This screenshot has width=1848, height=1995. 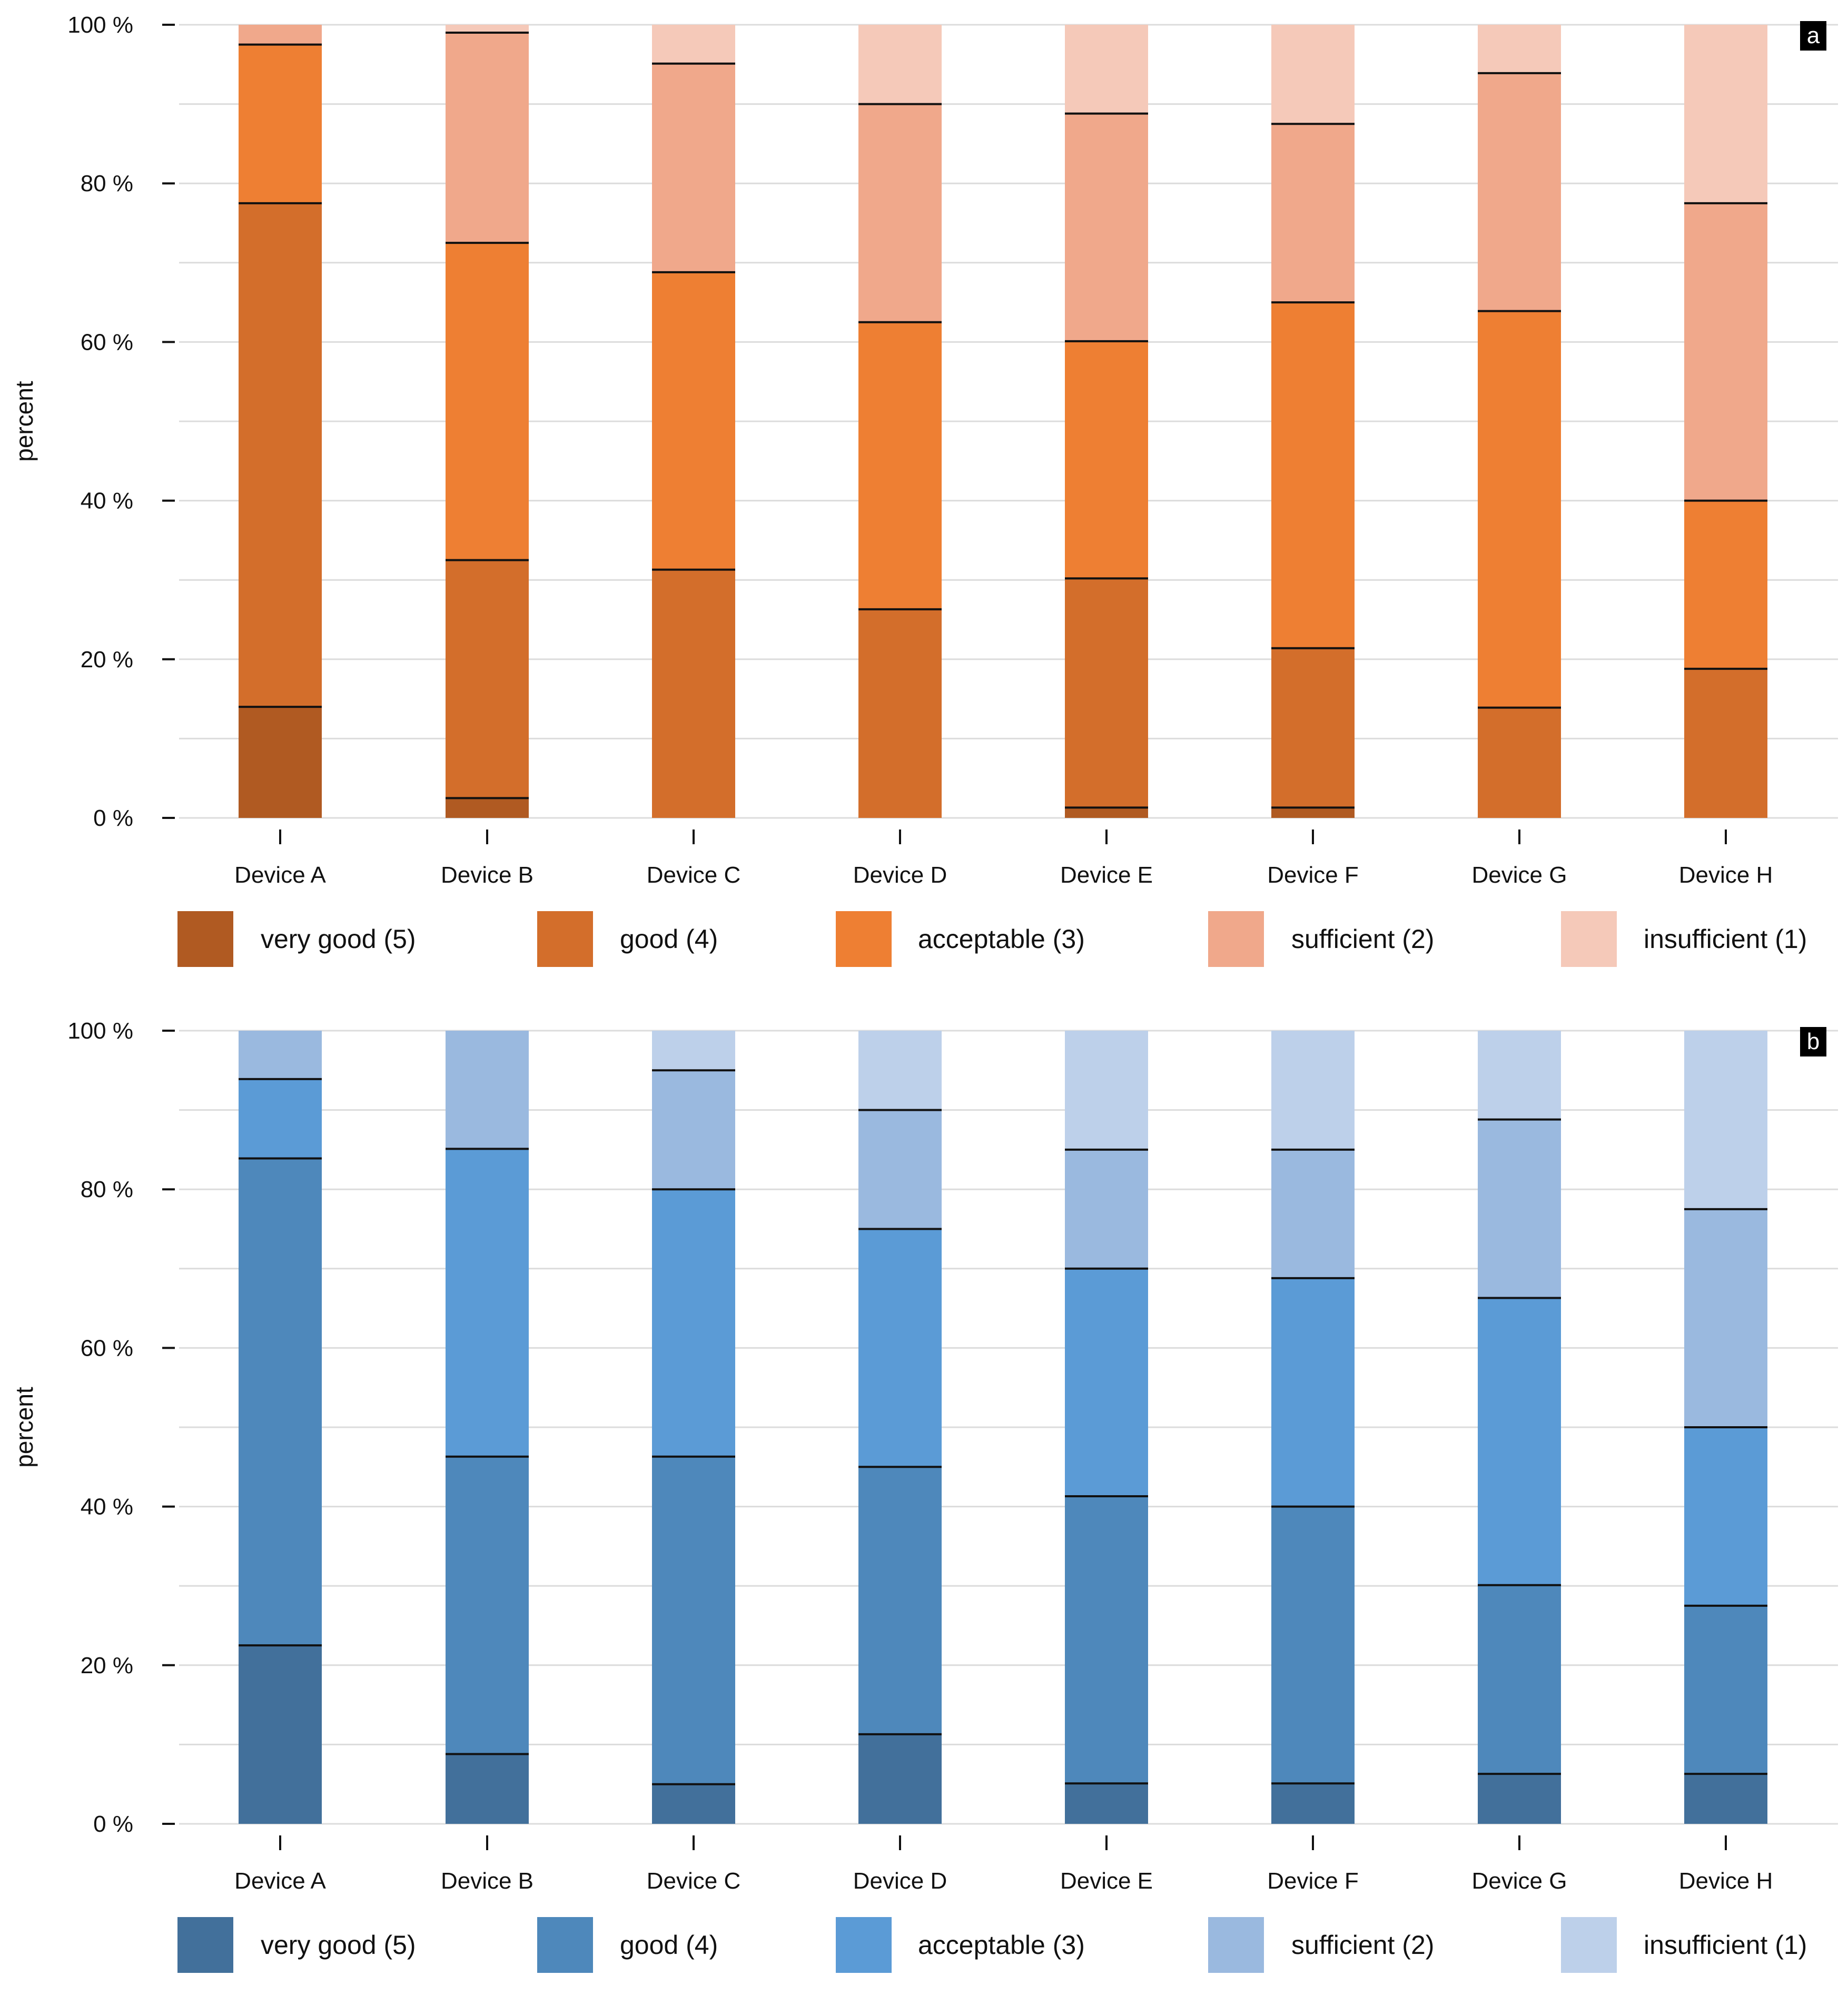 I want to click on legend-label: sufficient (2), so click(x=1362, y=1945).